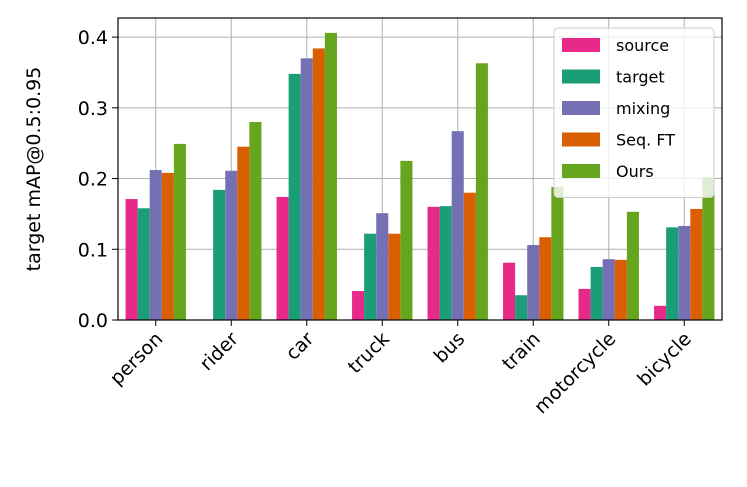 This screenshot has height=487, width=747. What do you see at coordinates (93, 321) in the screenshot?
I see `y-tick-label: 0.0` at bounding box center [93, 321].